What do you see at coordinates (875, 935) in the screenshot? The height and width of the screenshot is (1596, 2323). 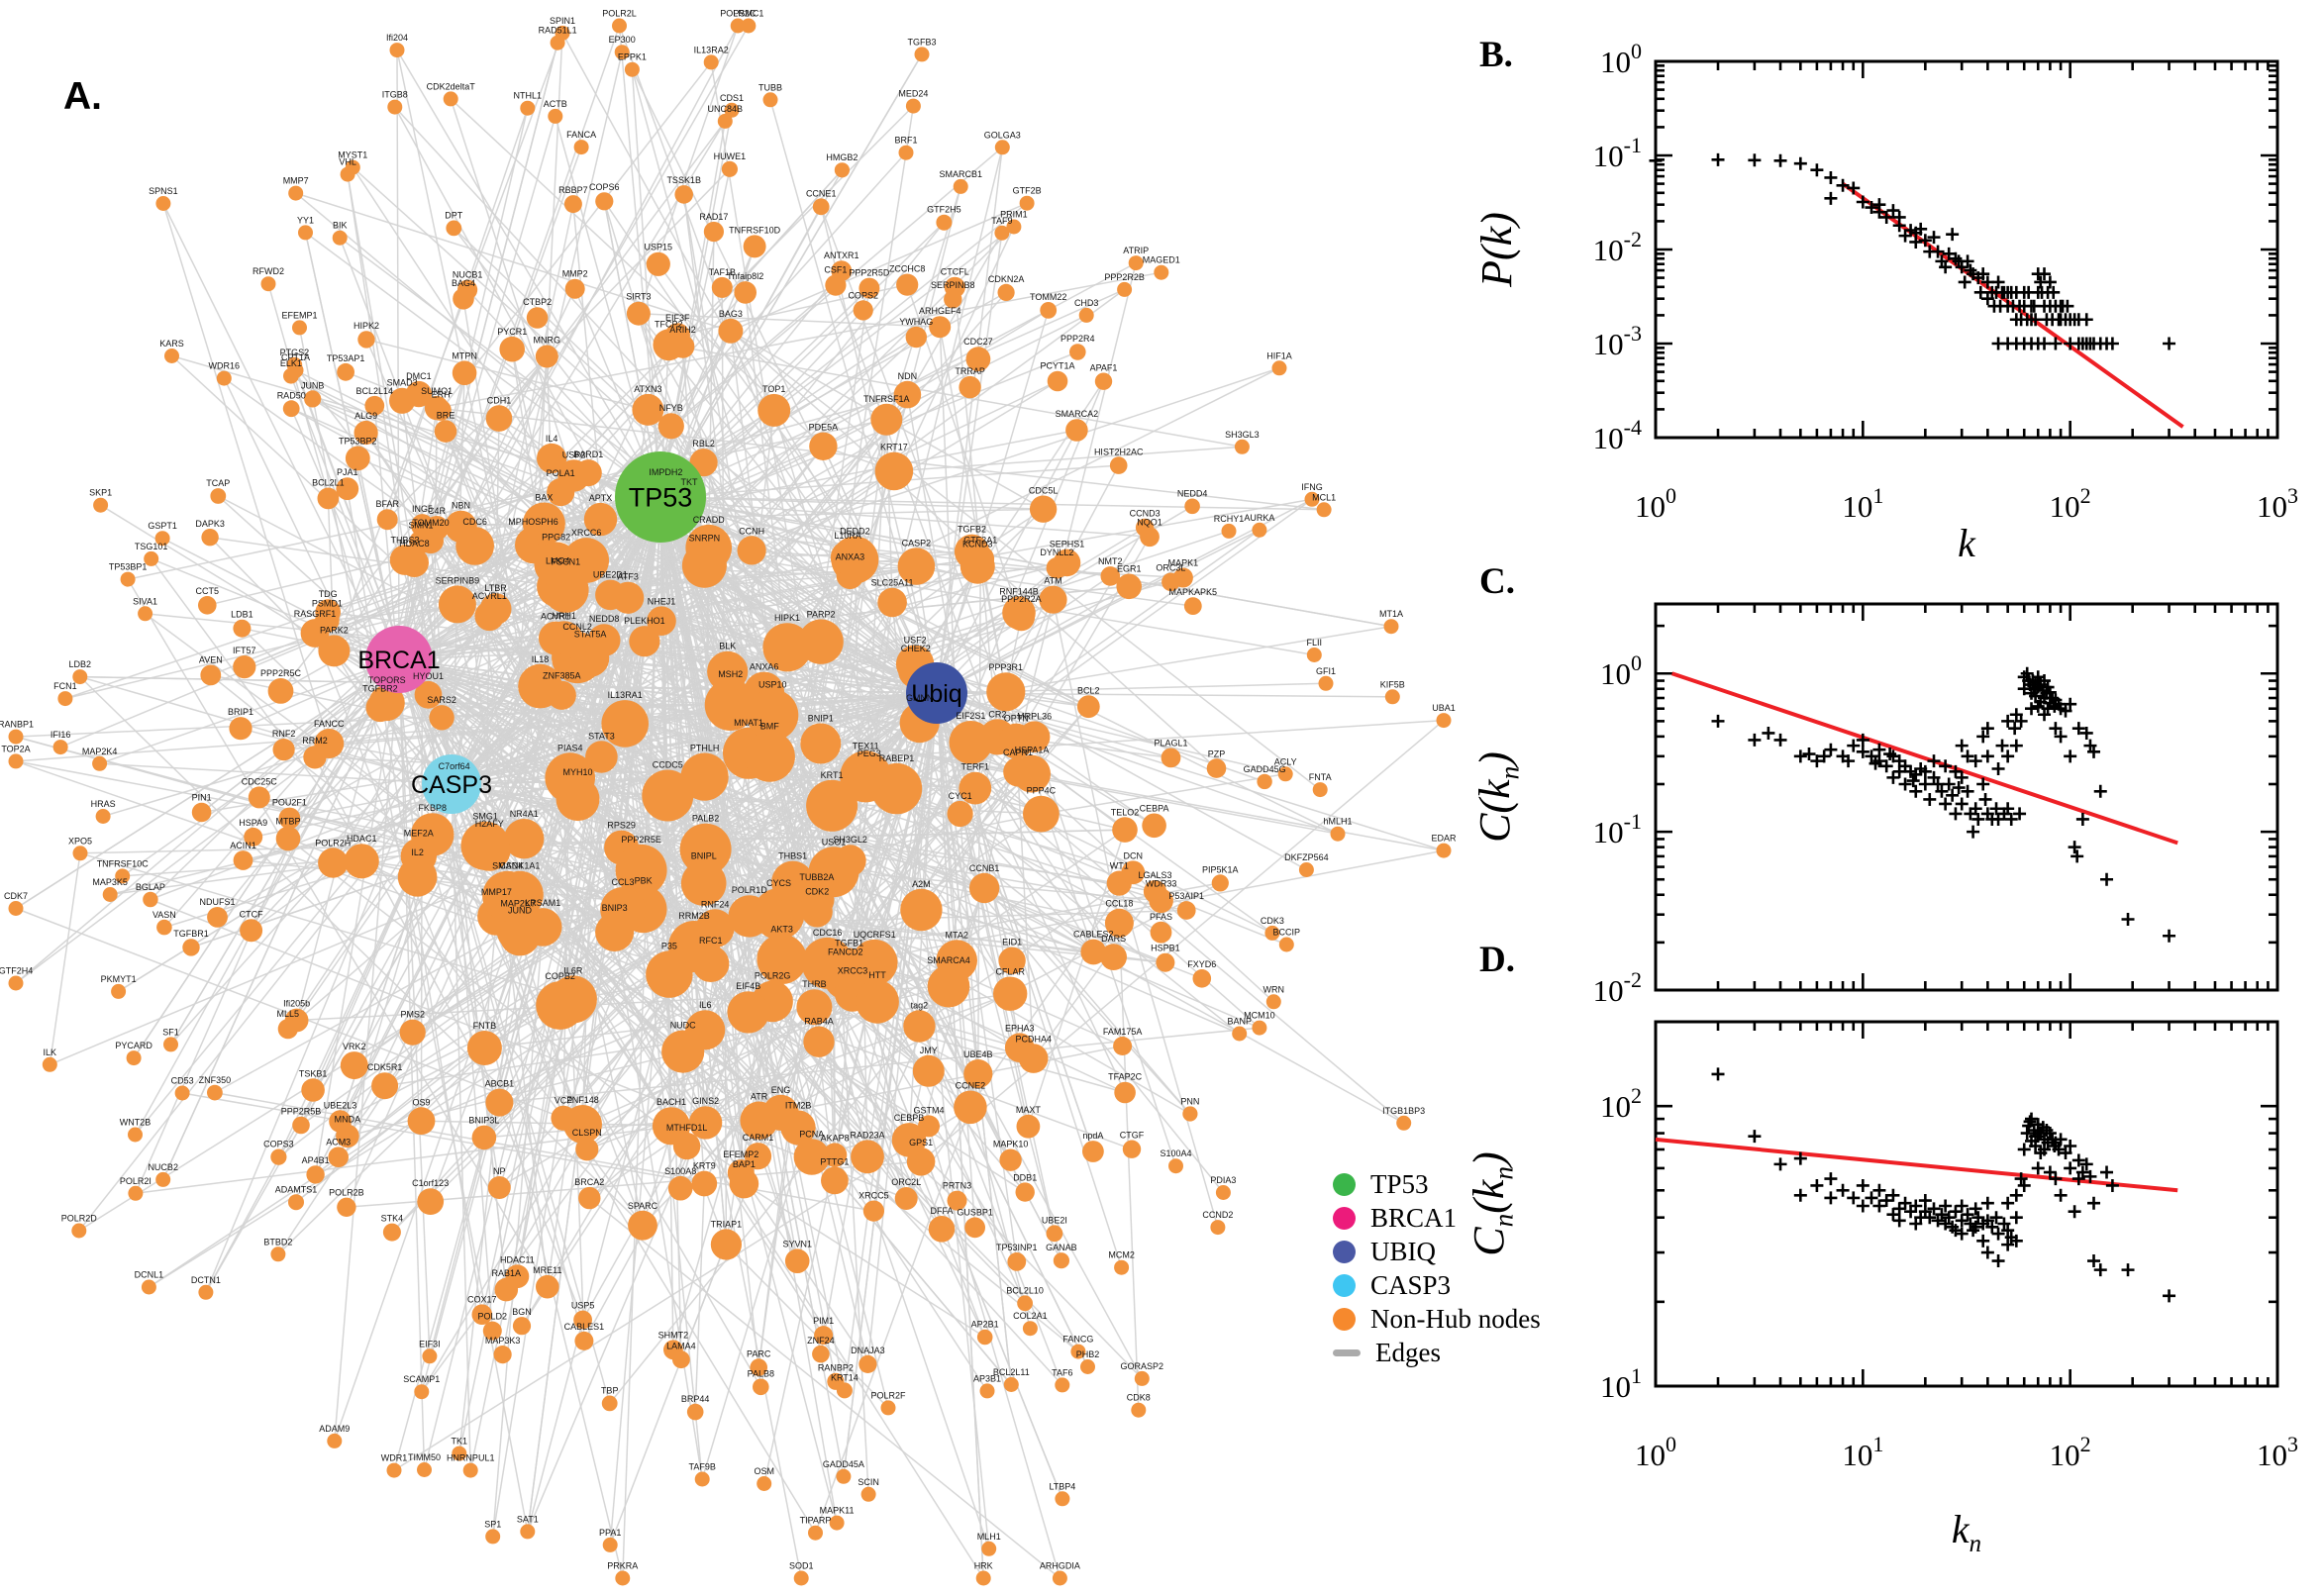 I see `gene-label: UQCRFS1` at bounding box center [875, 935].